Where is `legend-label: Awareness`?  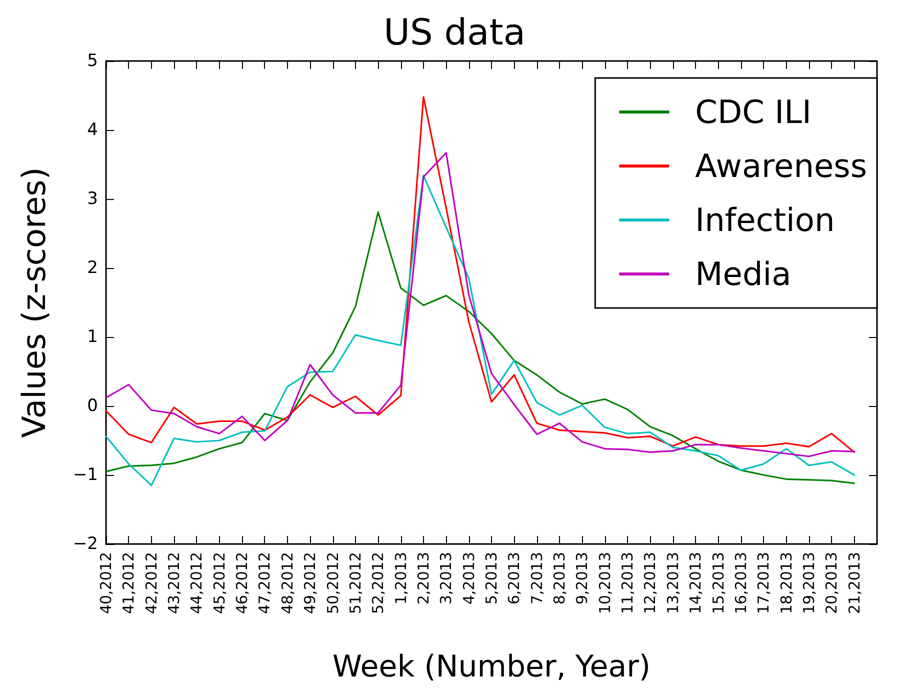 legend-label: Awareness is located at coordinates (781, 166).